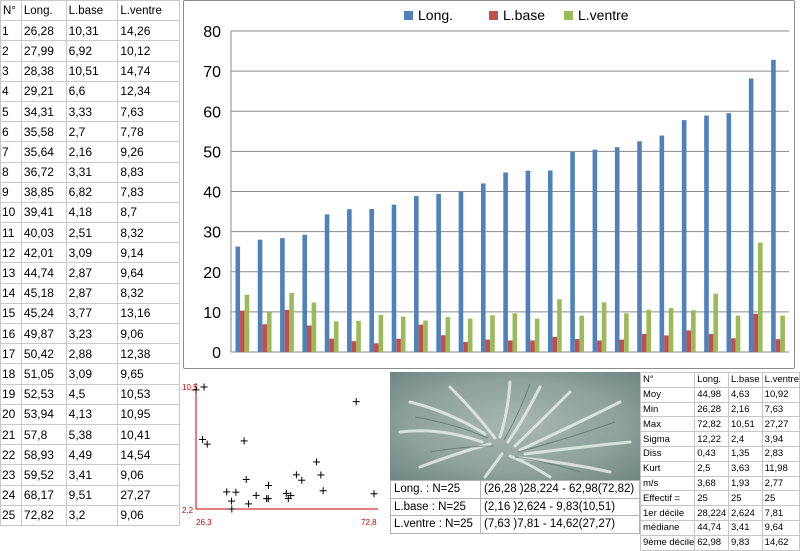 The image size is (800, 551). Describe the element at coordinates (11, 495) in the screenshot. I see `table-cell: 24` at that location.